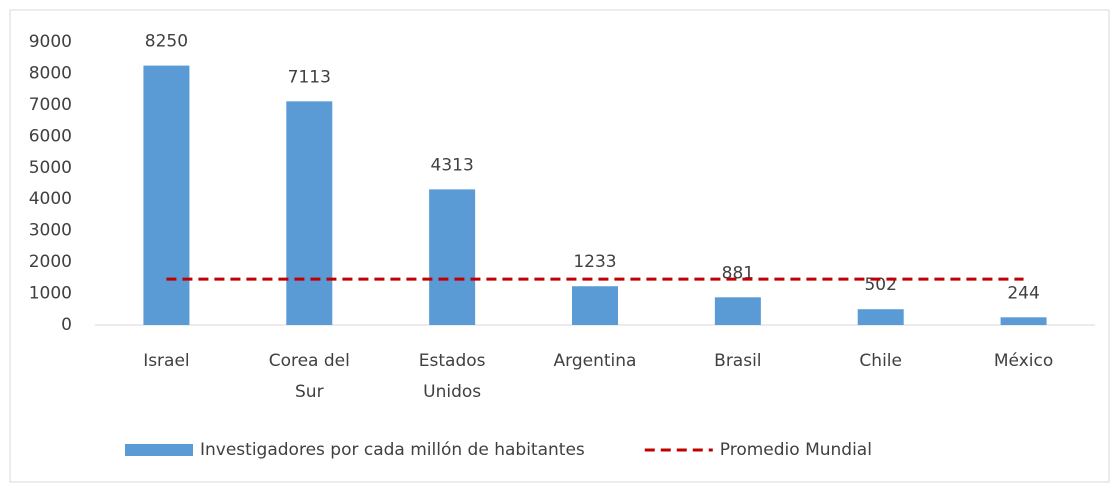 The width and height of the screenshot is (1110, 483). I want to click on x-tick-label: México, so click(1023, 361).